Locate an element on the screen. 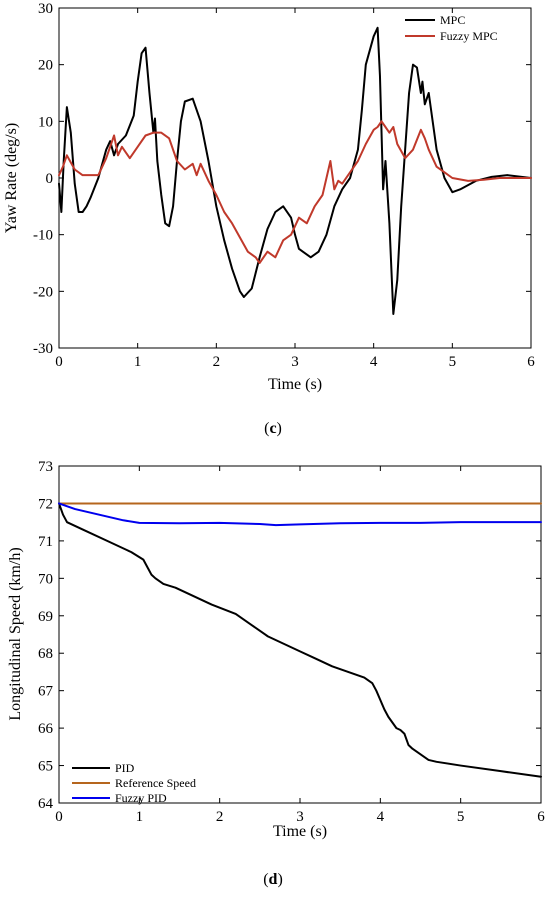 The height and width of the screenshot is (912, 550). legend-label: Reference Speed is located at coordinates (155, 783).